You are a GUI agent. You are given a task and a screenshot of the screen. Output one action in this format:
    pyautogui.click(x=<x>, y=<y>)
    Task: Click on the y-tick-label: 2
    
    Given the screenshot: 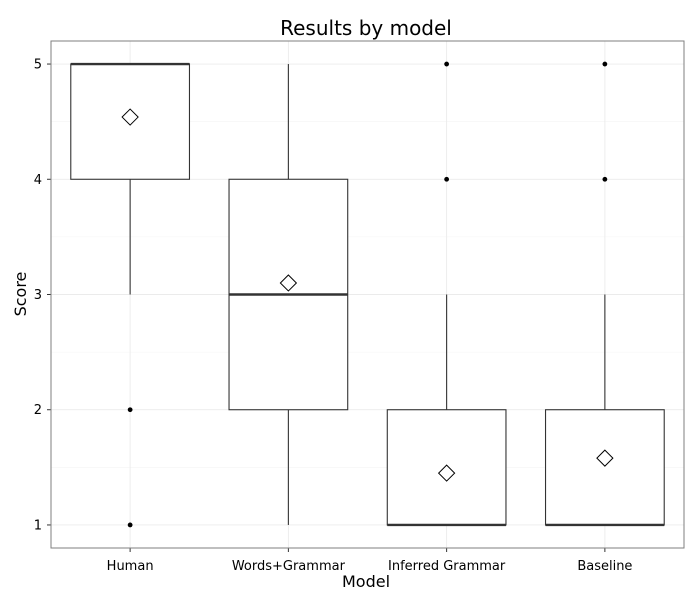 What is the action you would take?
    pyautogui.click(x=38, y=410)
    